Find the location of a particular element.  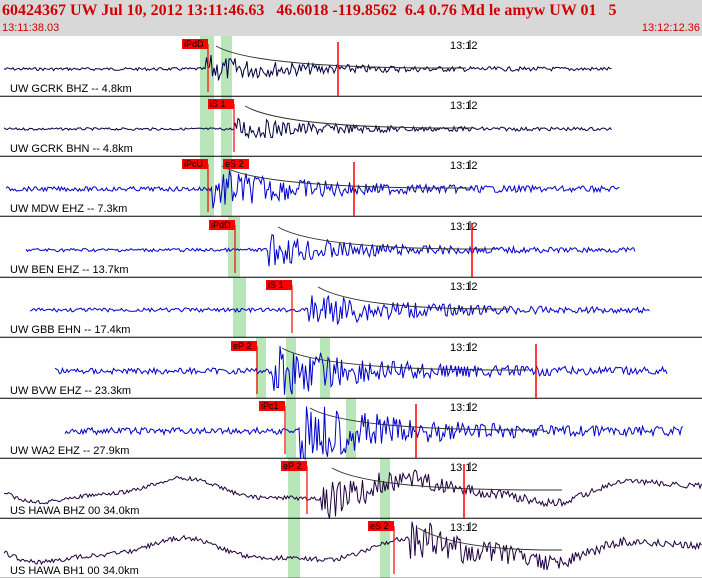

trace-row: 13:12 iPcU eS 2 UW MDW EHZ -- 7.3km is located at coordinates (351, 188).